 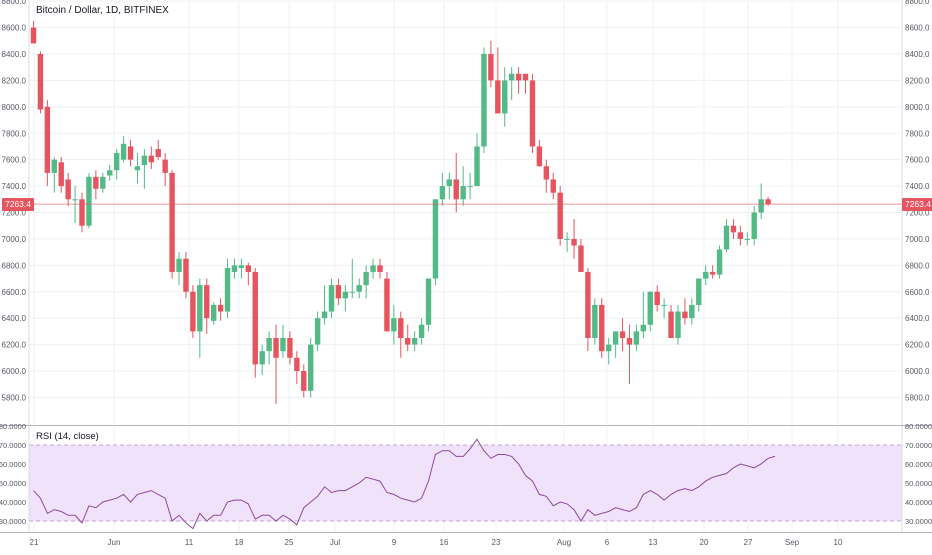 What do you see at coordinates (14, 54) in the screenshot?
I see `y-tick-label-left: 8400.0` at bounding box center [14, 54].